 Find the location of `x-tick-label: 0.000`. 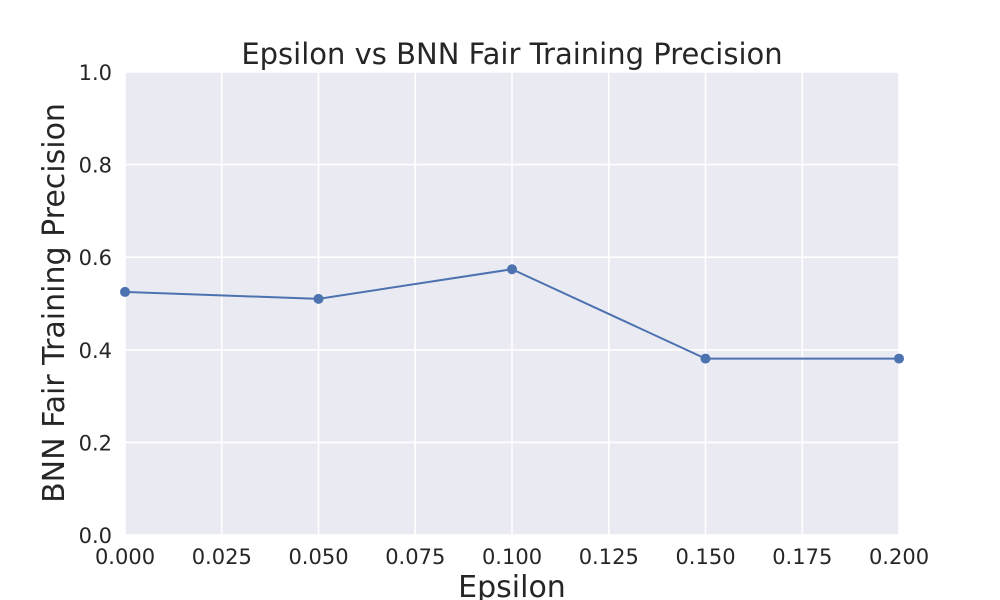

x-tick-label: 0.000 is located at coordinates (125, 557).